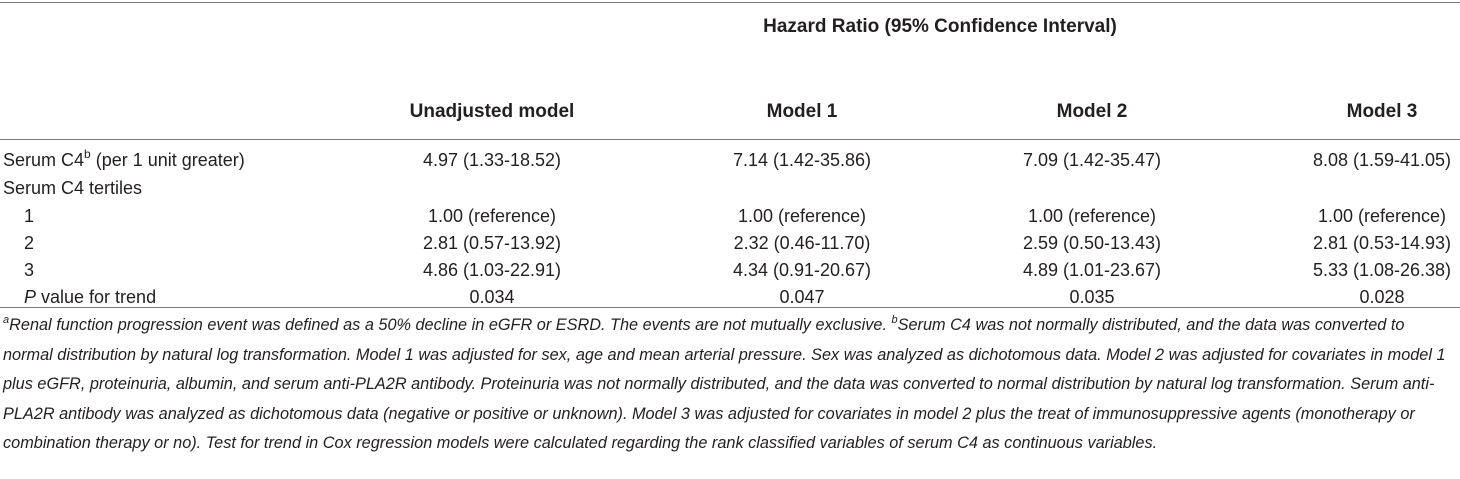 The image size is (1460, 479). What do you see at coordinates (730, 2) in the screenshot?
I see `table-top-rule` at bounding box center [730, 2].